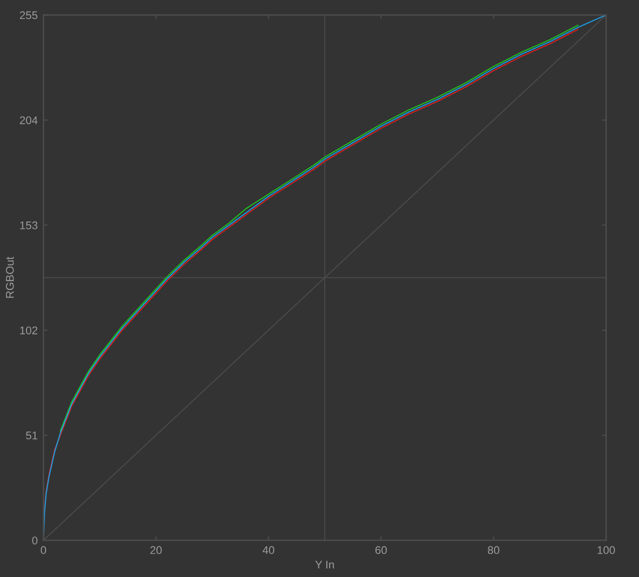  What do you see at coordinates (381, 550) in the screenshot?
I see `x-tick-label: 60` at bounding box center [381, 550].